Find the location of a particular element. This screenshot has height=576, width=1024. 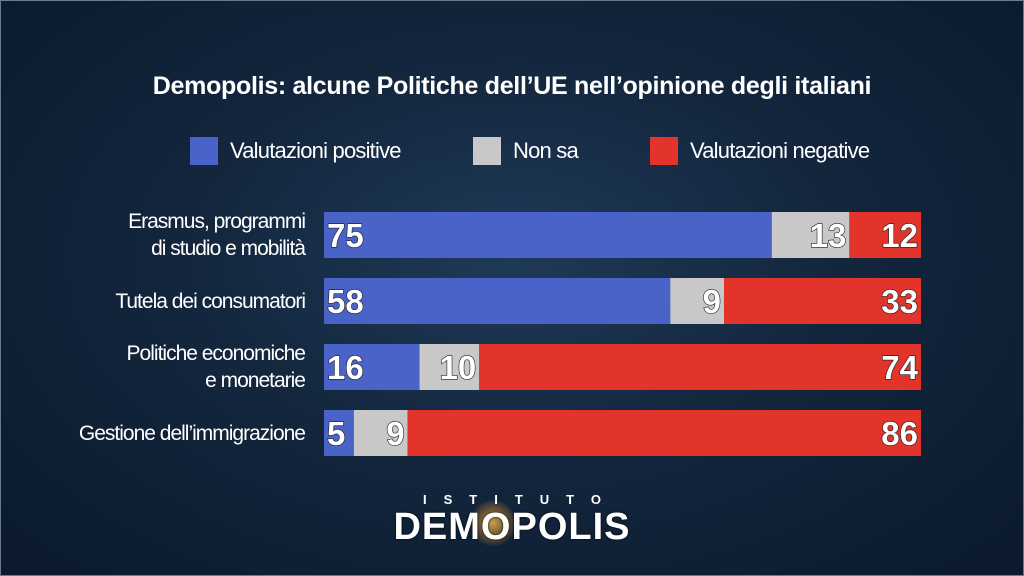

category-label-line: di studio e mobilità is located at coordinates (228, 248).